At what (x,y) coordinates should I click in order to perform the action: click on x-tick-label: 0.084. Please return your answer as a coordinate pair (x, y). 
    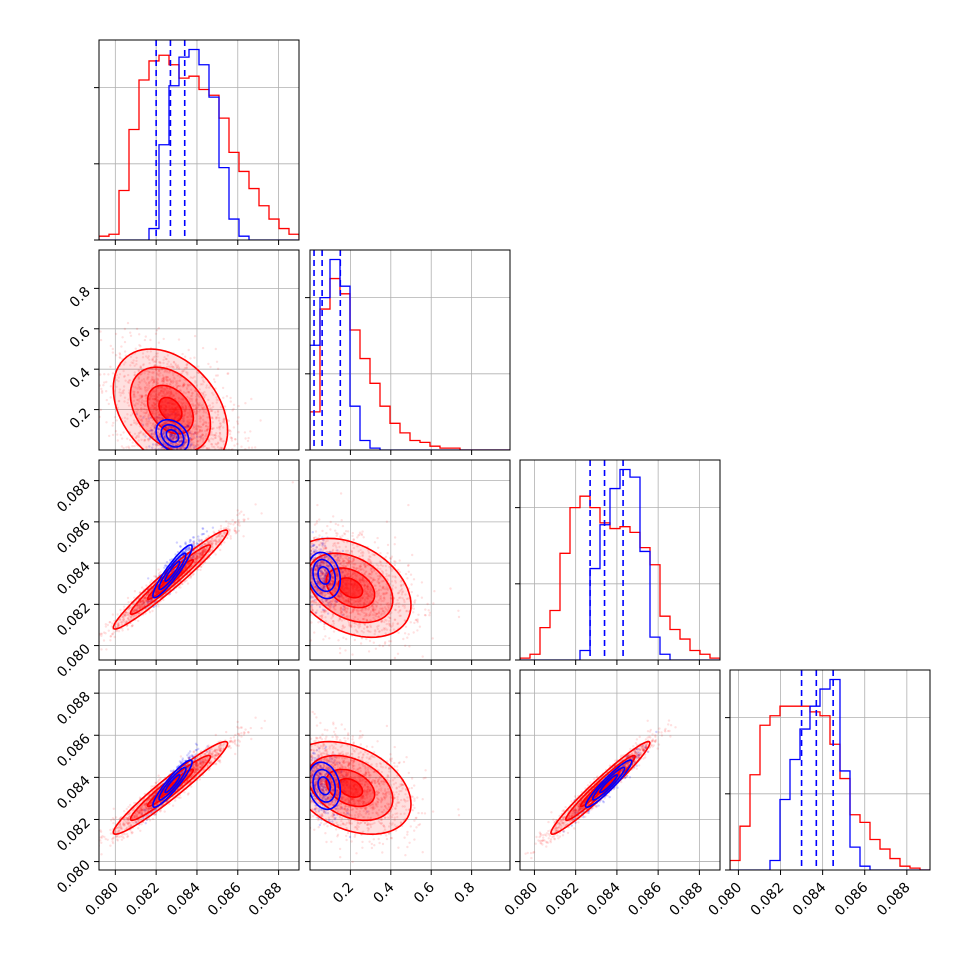
    Looking at the image, I should click on (810, 899).